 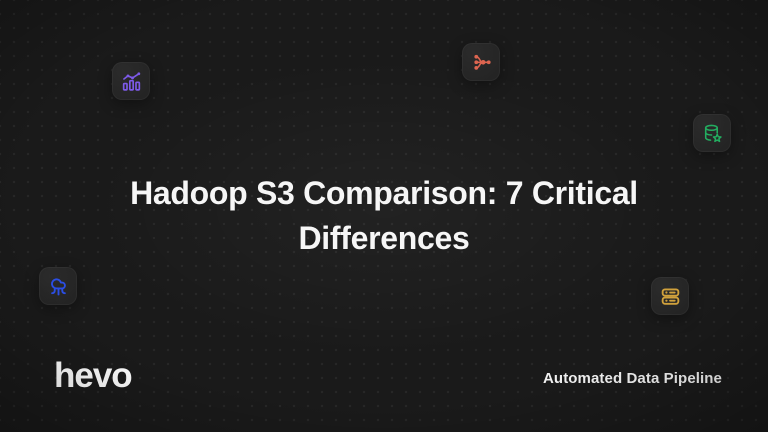 I want to click on bar-chart-tile, so click(x=131, y=81).